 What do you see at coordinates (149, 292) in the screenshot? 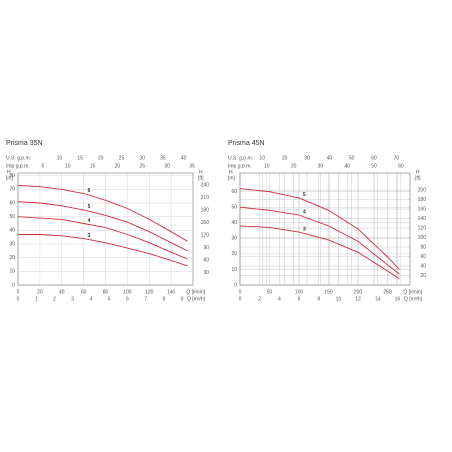
I see `x-tick-label: 120` at bounding box center [149, 292].